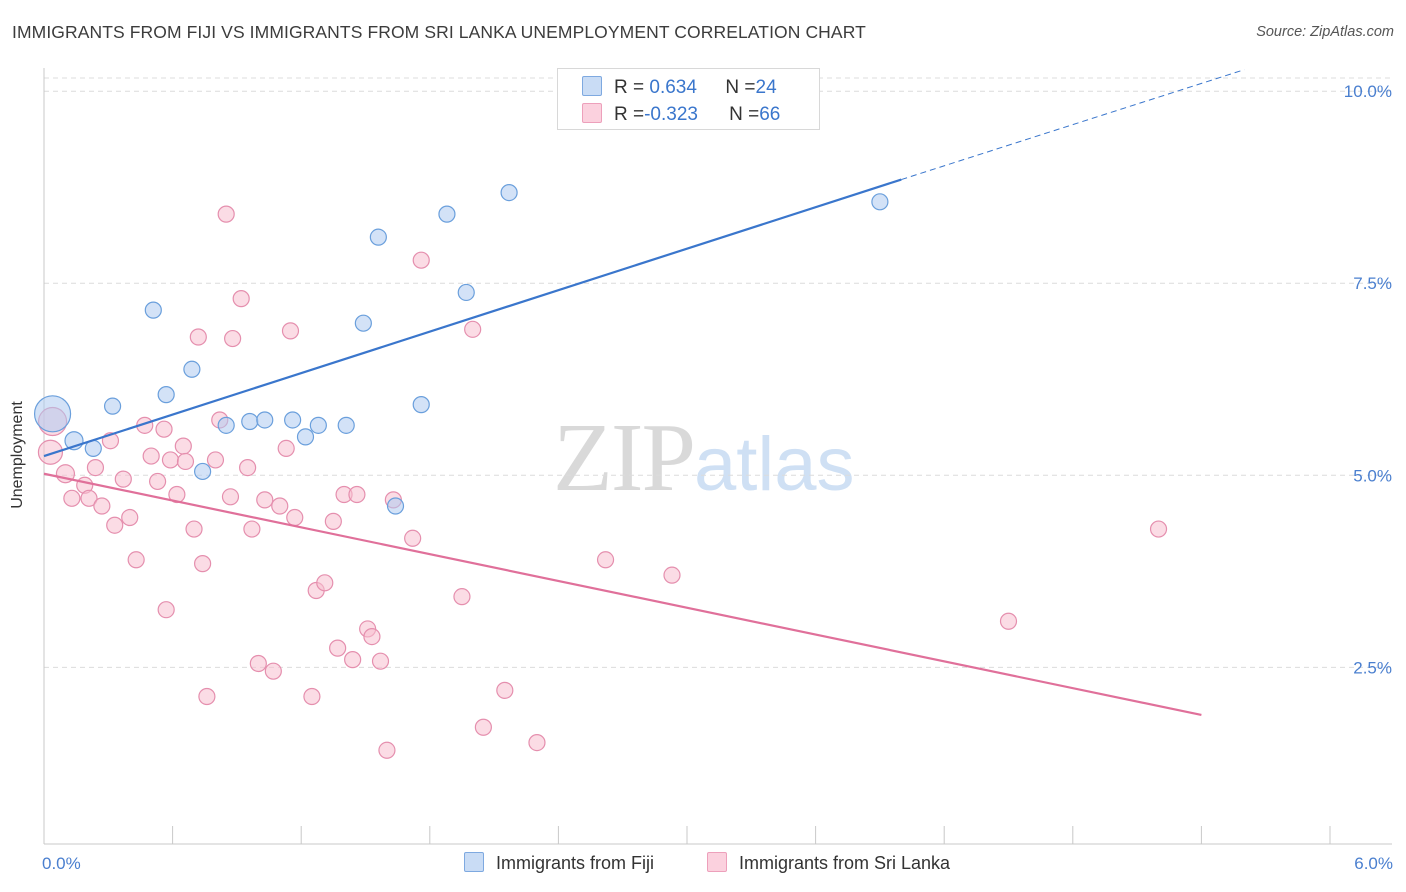 This screenshot has height=892, width=1406. What do you see at coordinates (1373, 863) in the screenshot?
I see `x-tick-label: 6.0%` at bounding box center [1373, 863].